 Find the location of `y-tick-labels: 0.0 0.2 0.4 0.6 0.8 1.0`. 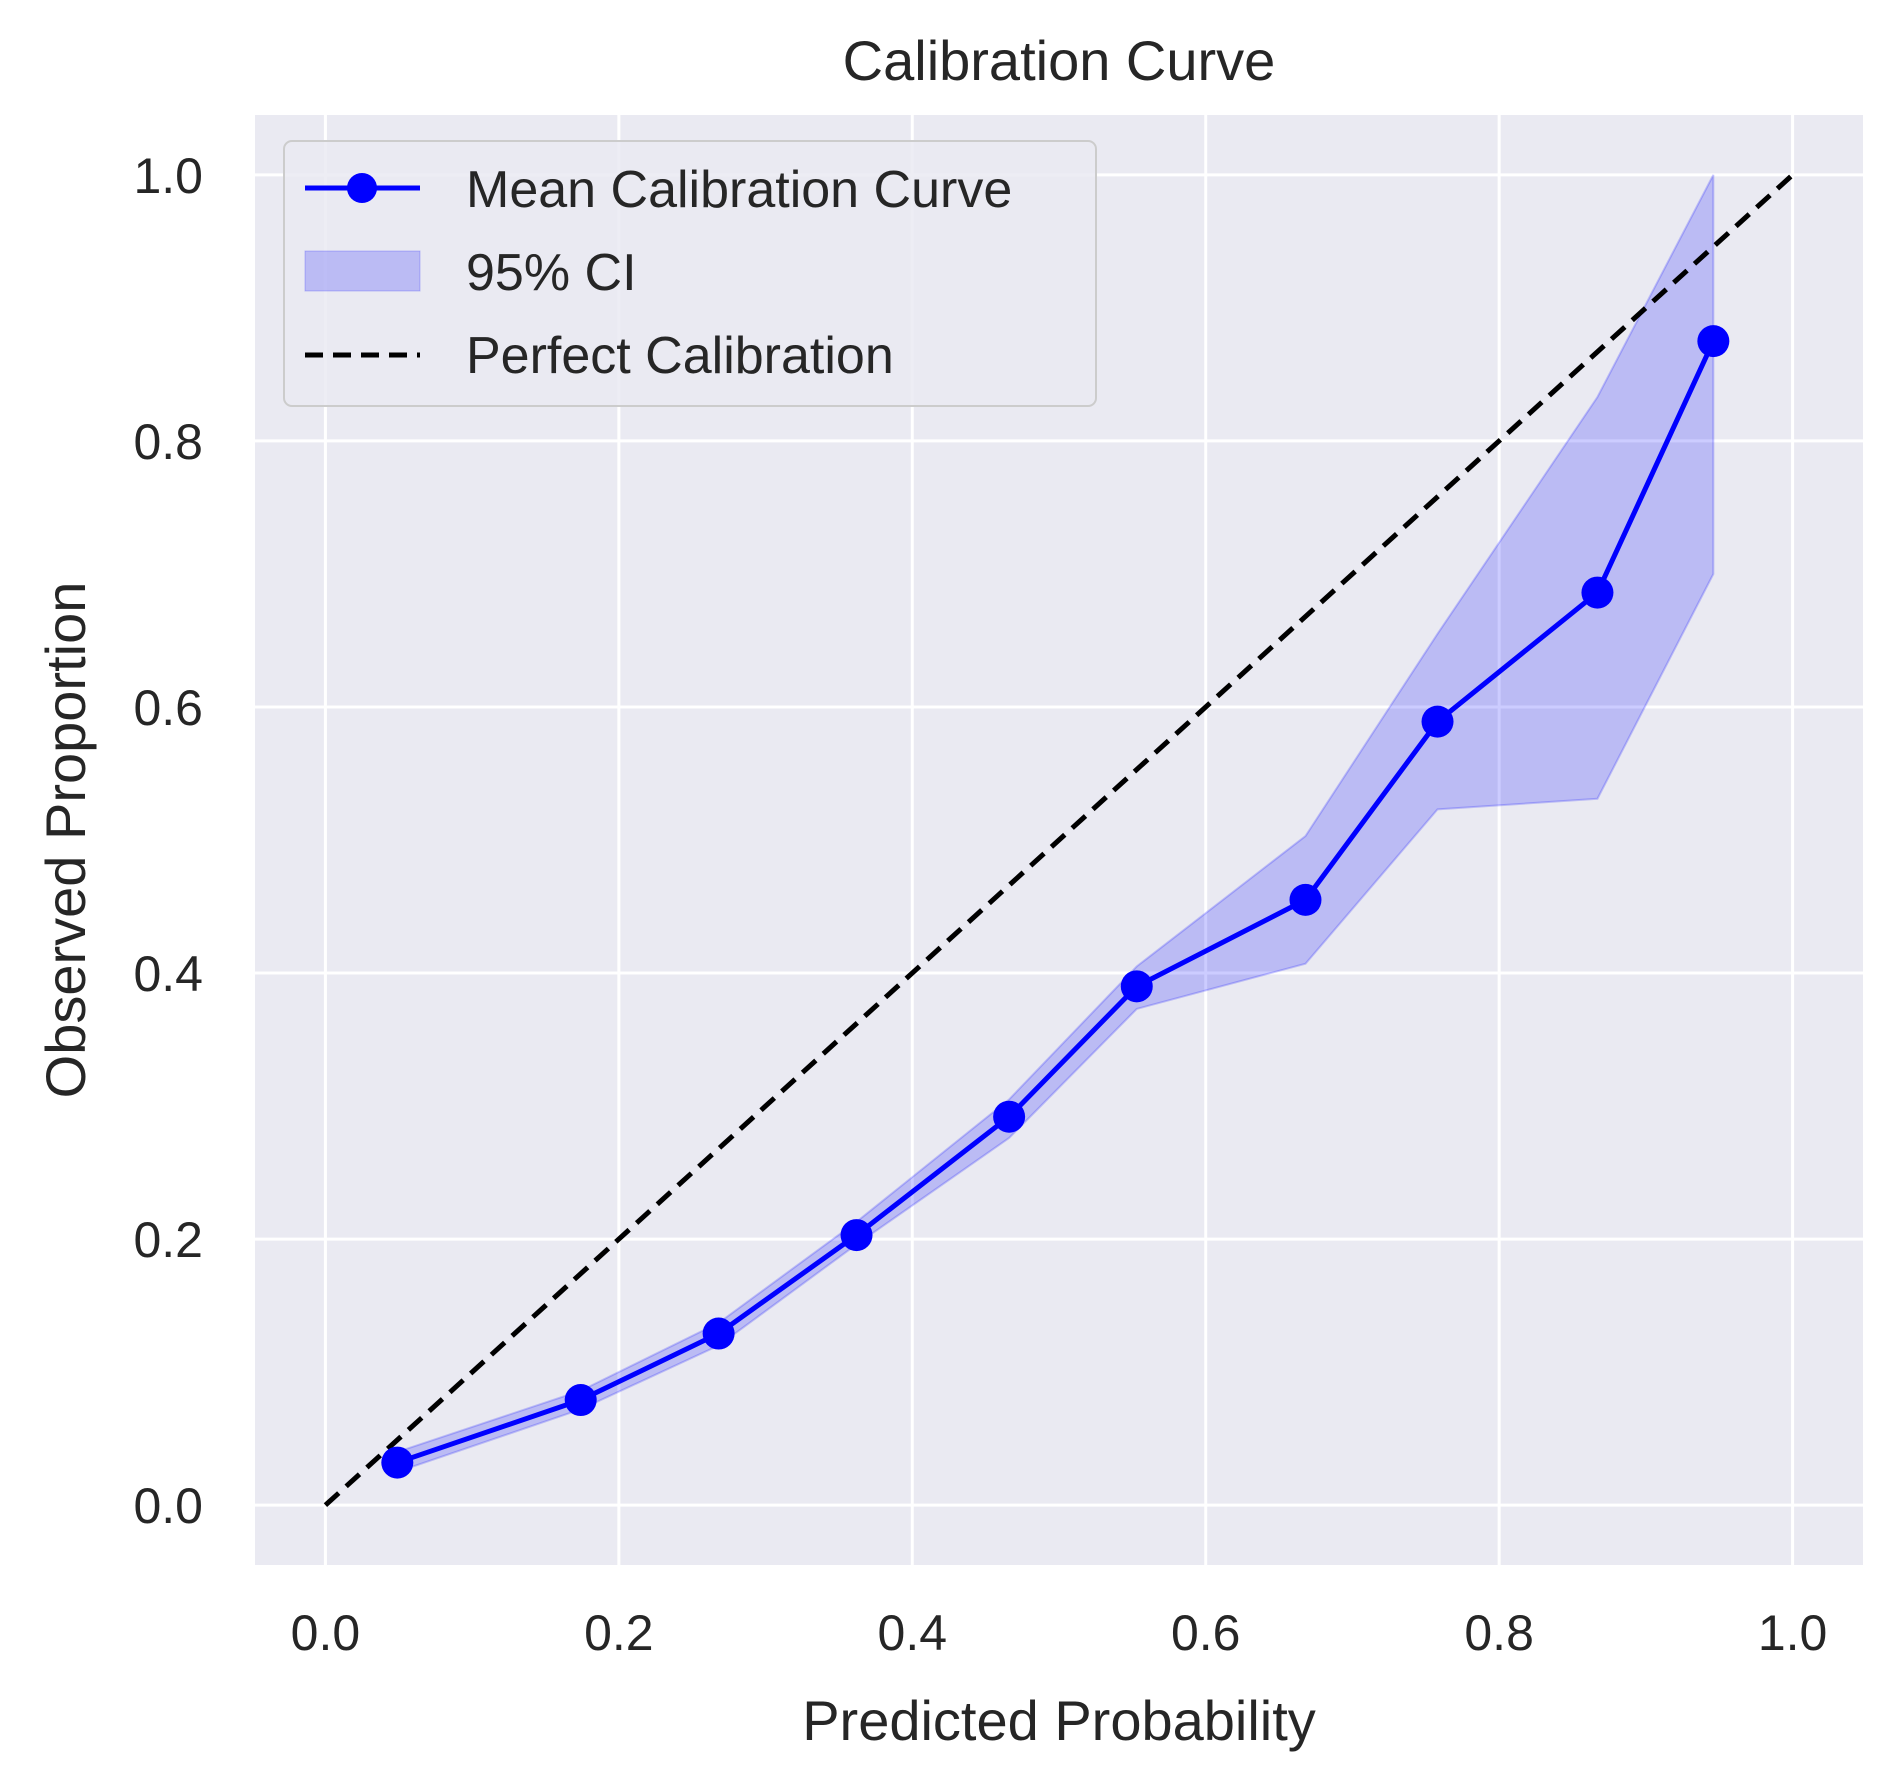

y-tick-labels: 0.0 0.2 0.4 0.6 0.8 1.0 is located at coordinates (168, 841).